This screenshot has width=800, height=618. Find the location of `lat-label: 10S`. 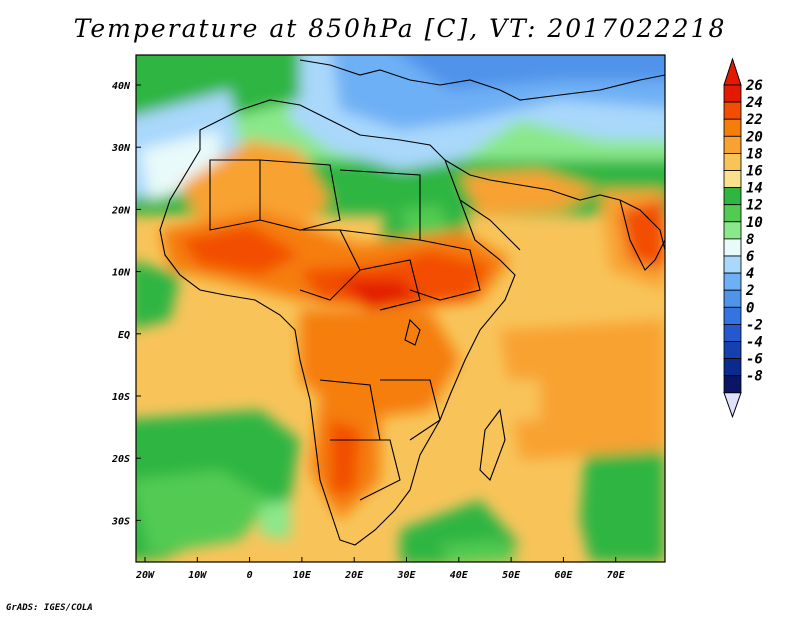

lat-label: 10S is located at coordinates (121, 397).